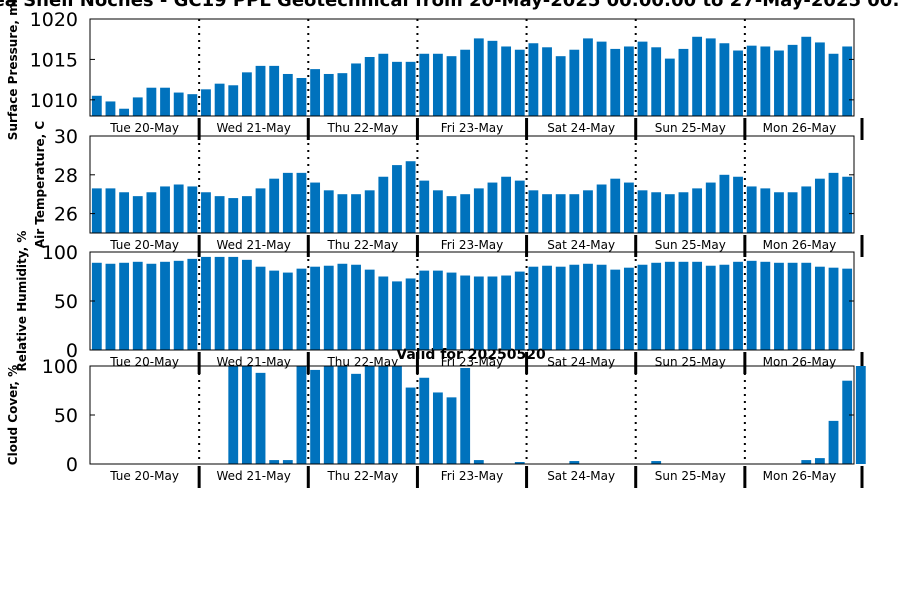 The width and height of the screenshot is (900, 600). I want to click on y-axis-label: Relative Humidity, %, so click(22, 301).